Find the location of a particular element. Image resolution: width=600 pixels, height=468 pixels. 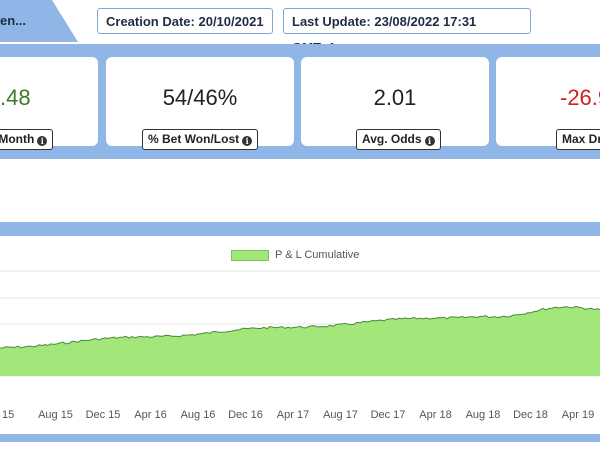

stat-label-bet-won-lost: % Bet Won/Lost i is located at coordinates (200, 139).